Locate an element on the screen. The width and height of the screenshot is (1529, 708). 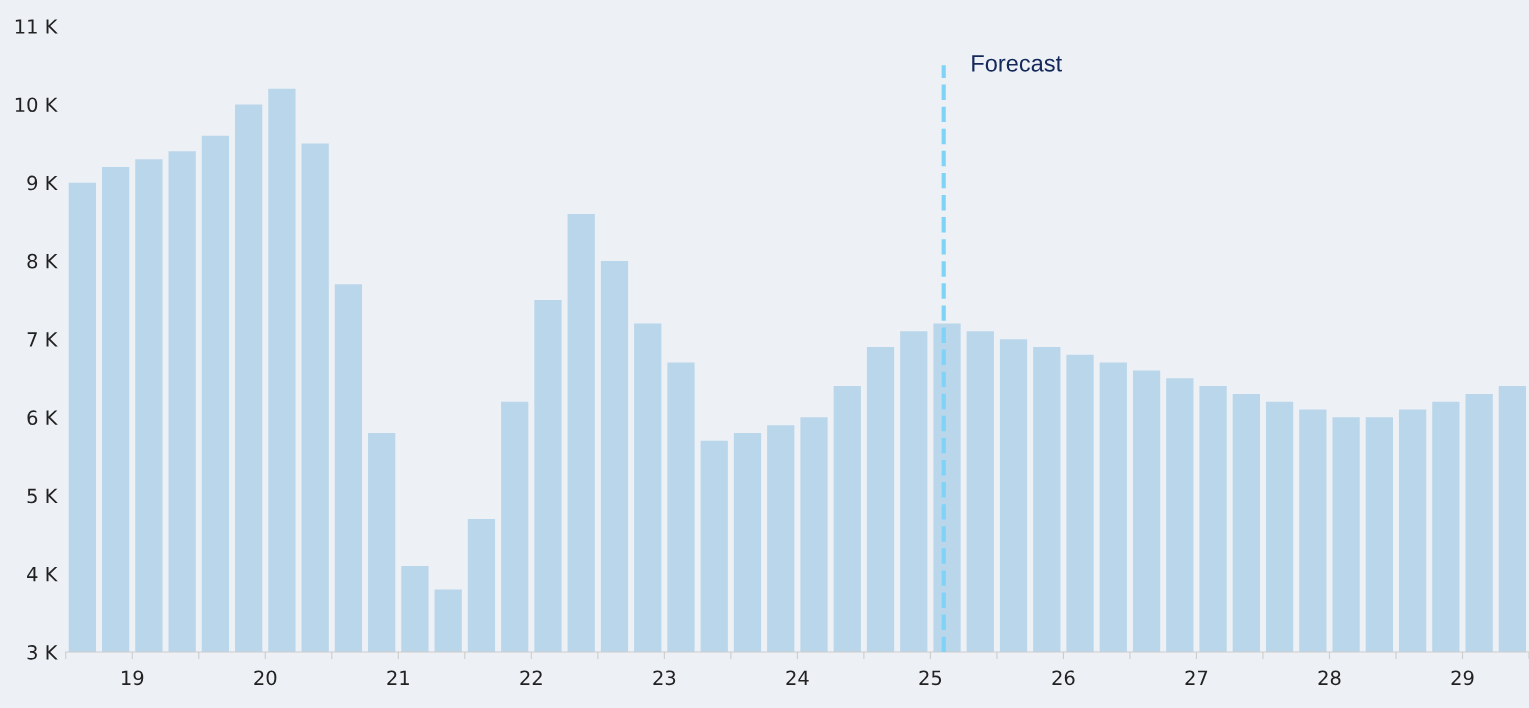
y-tick-label: 5 K is located at coordinates (42, 496).